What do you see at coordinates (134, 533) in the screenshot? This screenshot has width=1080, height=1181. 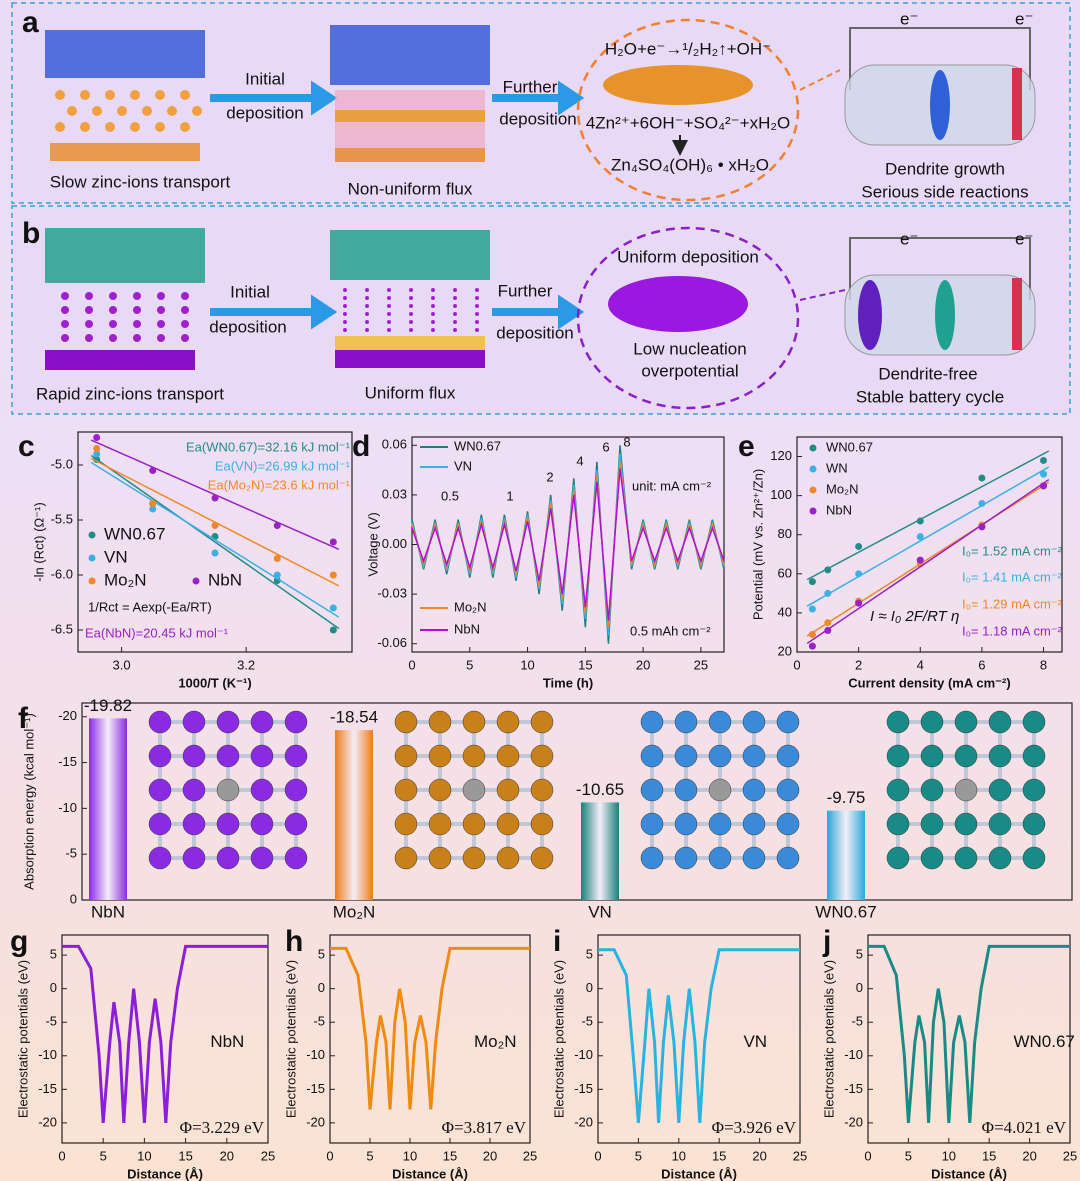 I see `legend-label: WN0.67` at bounding box center [134, 533].